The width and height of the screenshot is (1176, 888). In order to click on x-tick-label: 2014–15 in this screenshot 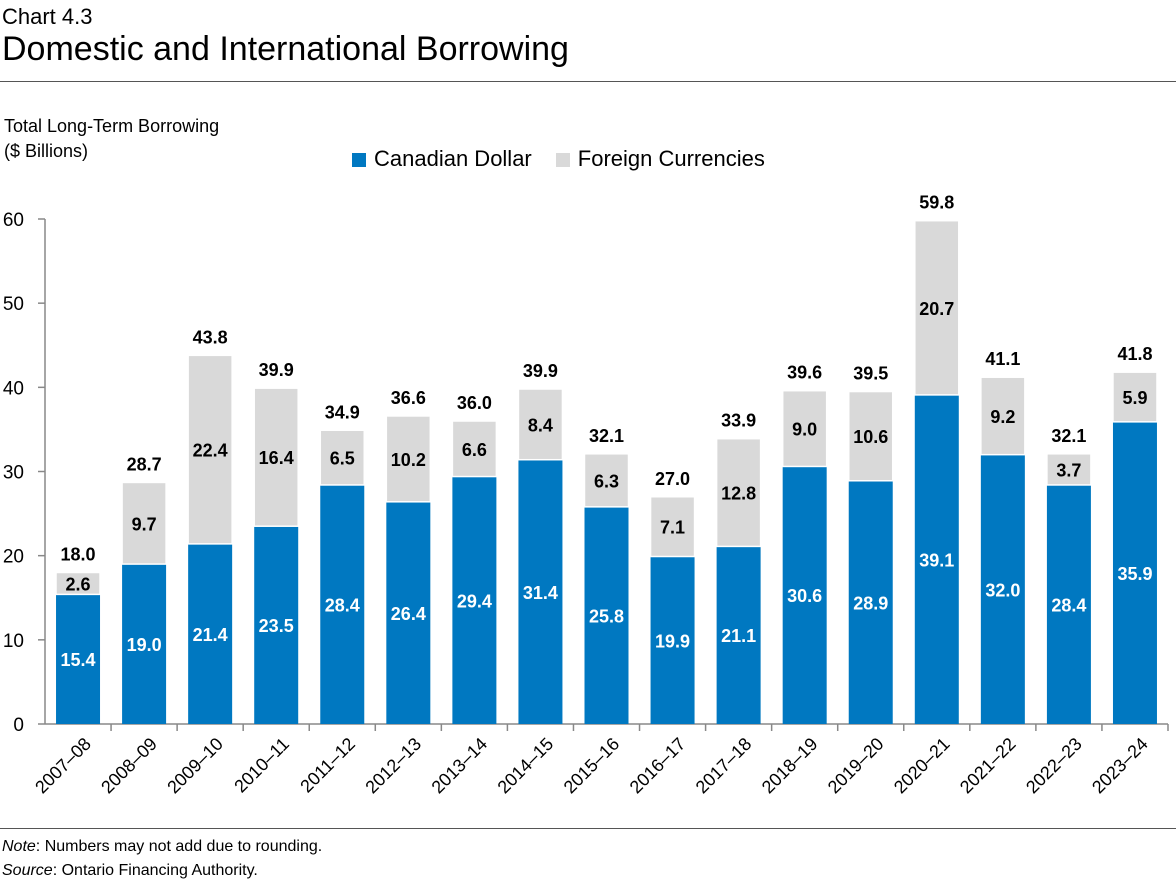, I will do `click(526, 766)`.